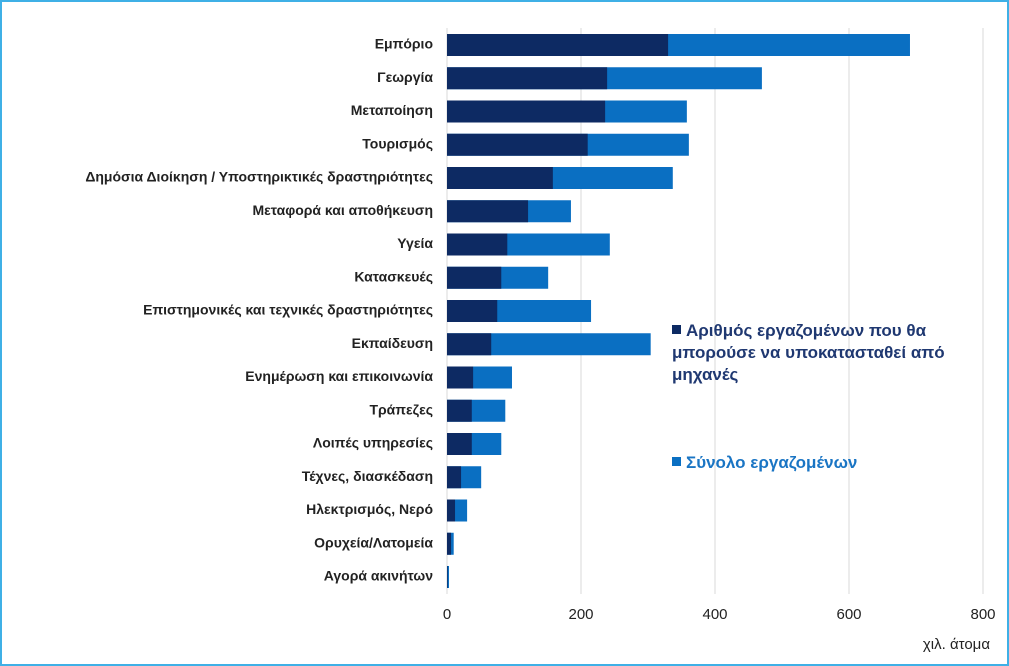 The width and height of the screenshot is (1009, 666). I want to click on y-tick-label: Μεταποίηση, so click(392, 110).